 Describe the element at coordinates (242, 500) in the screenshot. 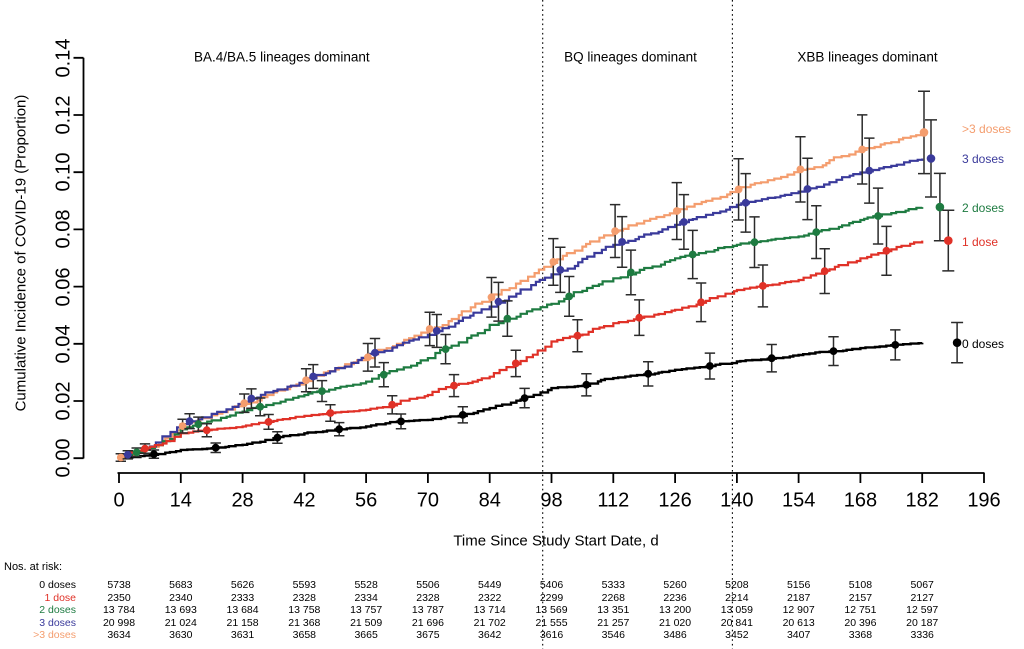

I see `x-tick-label: 28` at that location.